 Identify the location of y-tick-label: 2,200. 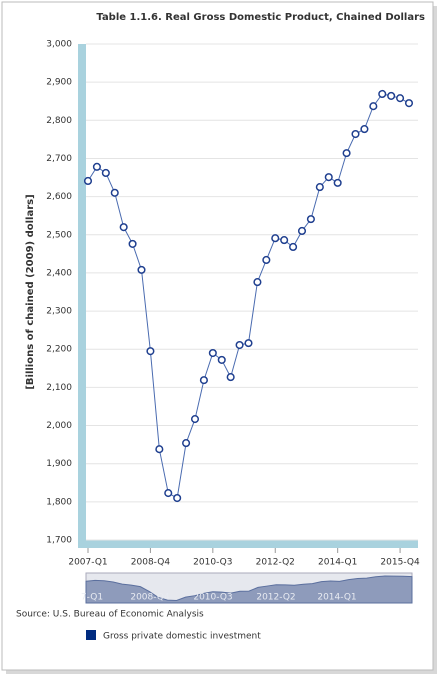
(59, 350).